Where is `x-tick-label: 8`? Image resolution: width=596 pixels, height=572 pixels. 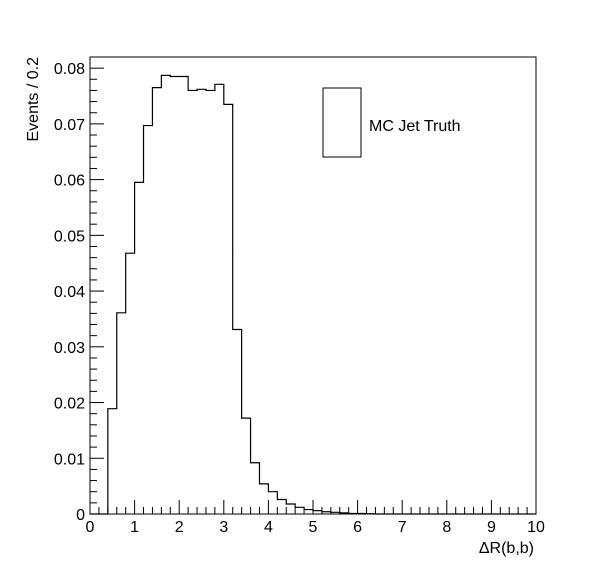
x-tick-label: 8 is located at coordinates (446, 527).